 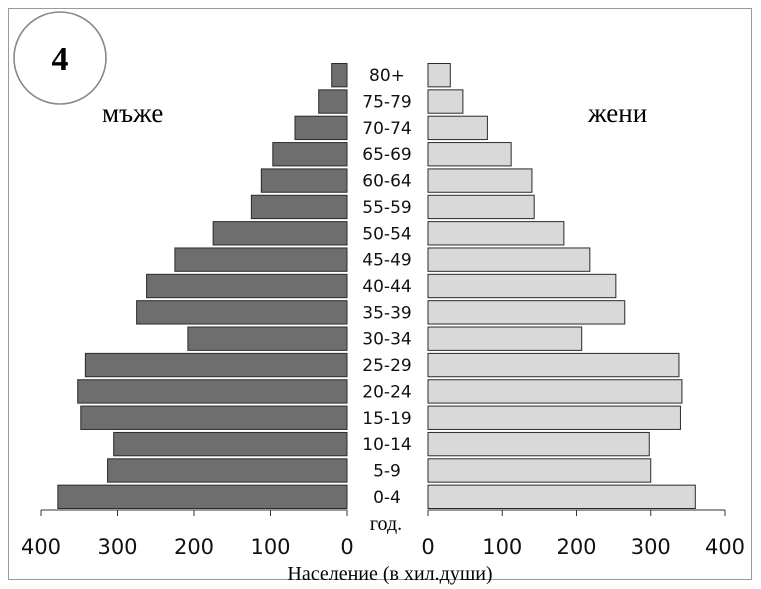 What do you see at coordinates (386, 392) in the screenshot?
I see `category-label-20-24: 20-24` at bounding box center [386, 392].